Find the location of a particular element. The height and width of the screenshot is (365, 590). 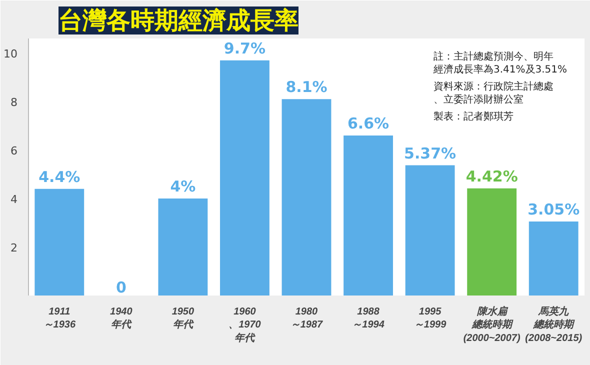

x-tick-label: 1960、1970年代 is located at coordinates (245, 325).